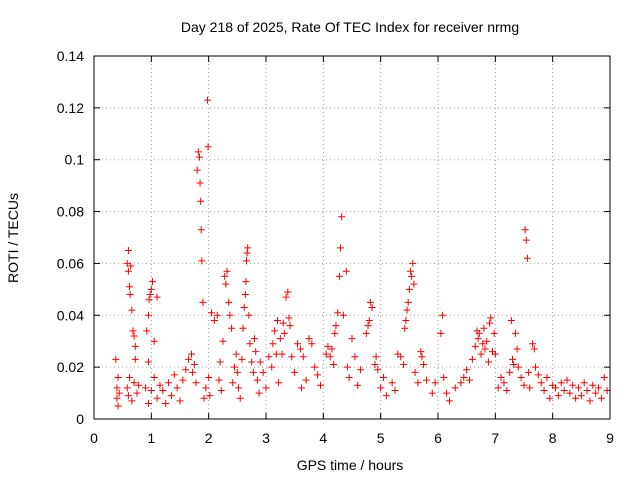 This screenshot has width=640, height=480. I want to click on y-tick-label: 0.02, so click(70, 367).